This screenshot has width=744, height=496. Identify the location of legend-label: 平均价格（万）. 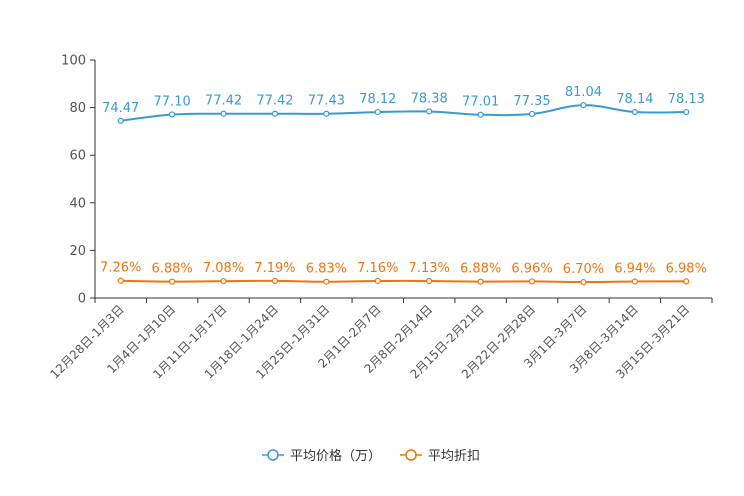
(335, 456).